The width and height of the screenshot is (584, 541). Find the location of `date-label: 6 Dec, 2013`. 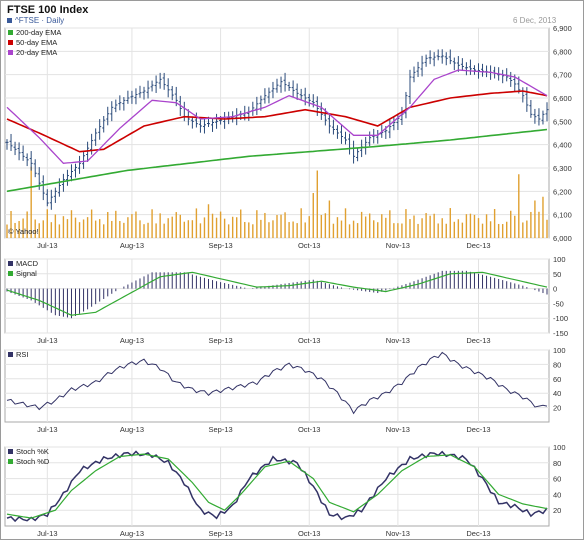

date-label: 6 Dec, 2013 is located at coordinates (535, 20).